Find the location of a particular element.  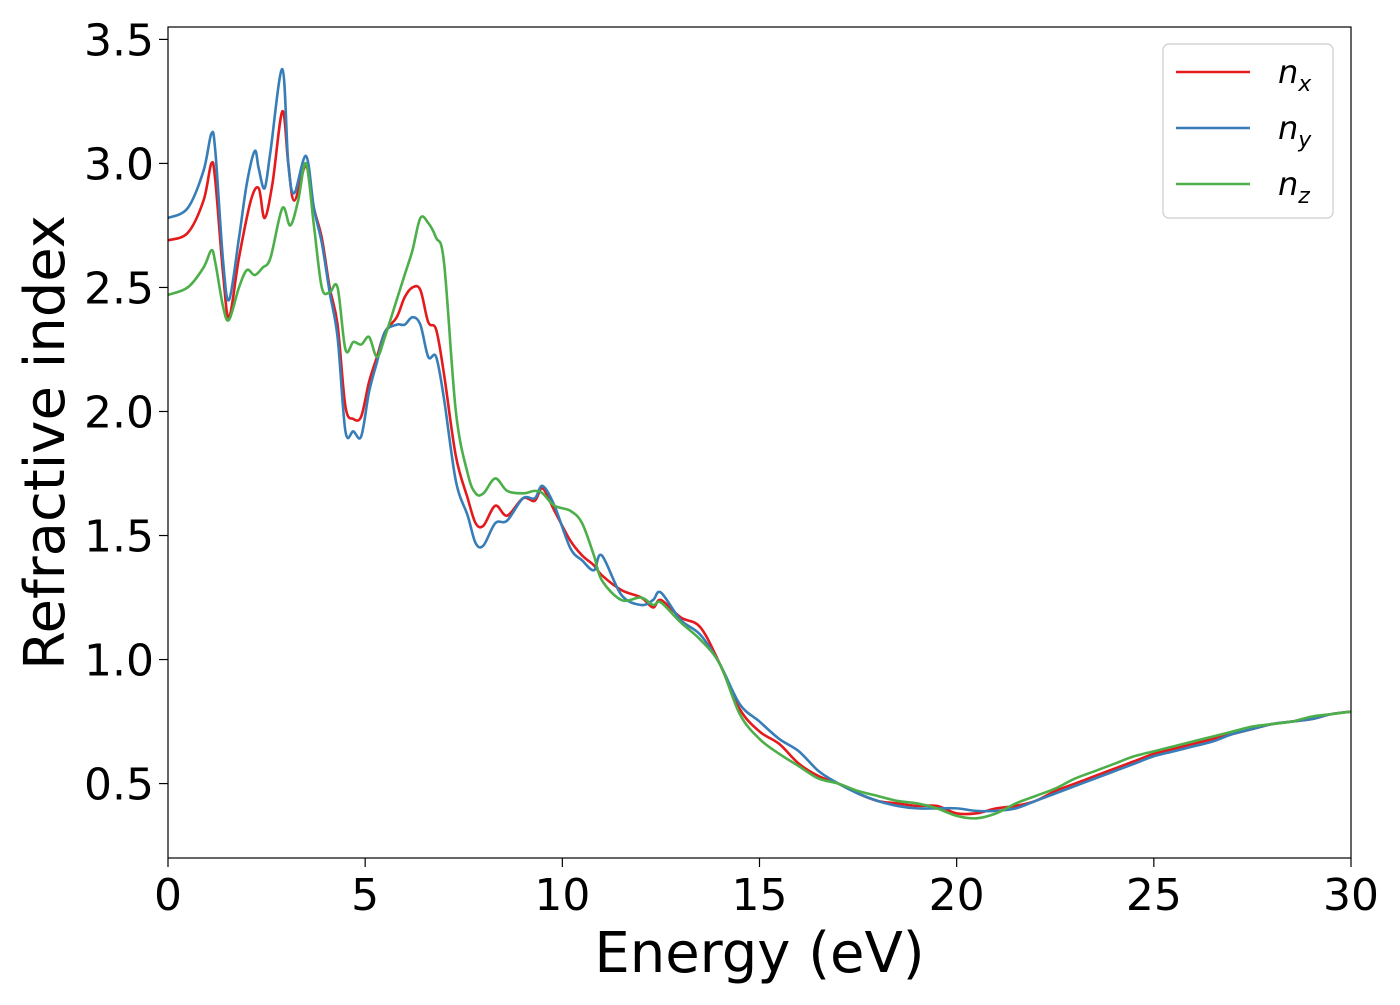

y-tick-label: 3.0 is located at coordinates (119, 164).